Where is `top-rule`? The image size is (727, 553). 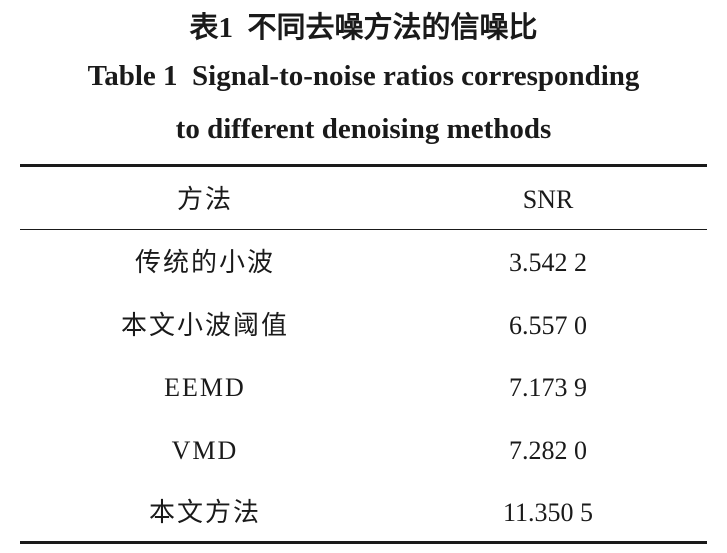
top-rule is located at coordinates (363, 165).